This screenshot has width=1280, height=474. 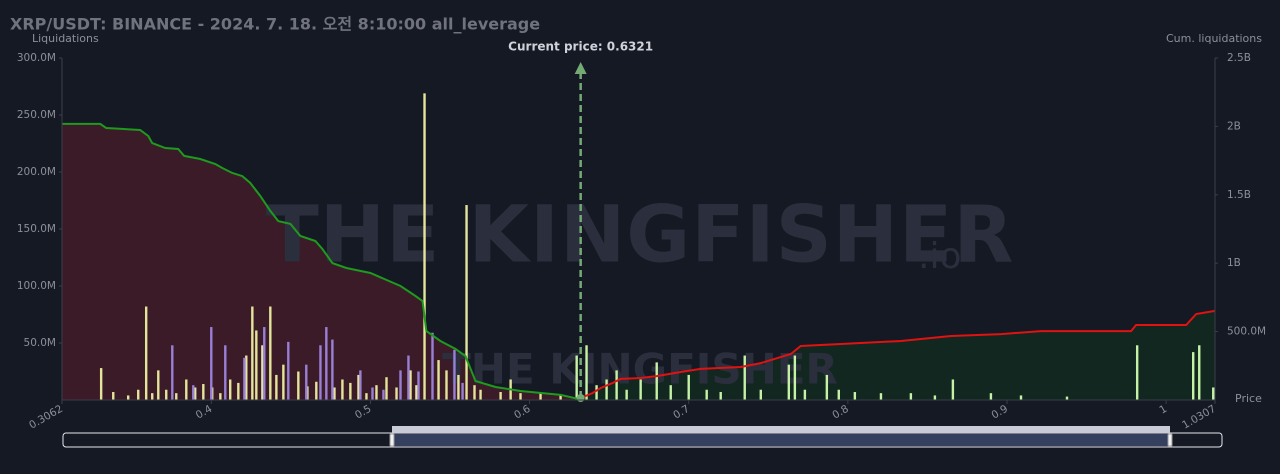 What do you see at coordinates (1214, 38) in the screenshot?
I see `y2-axis-label: Cum. liquidations` at bounding box center [1214, 38].